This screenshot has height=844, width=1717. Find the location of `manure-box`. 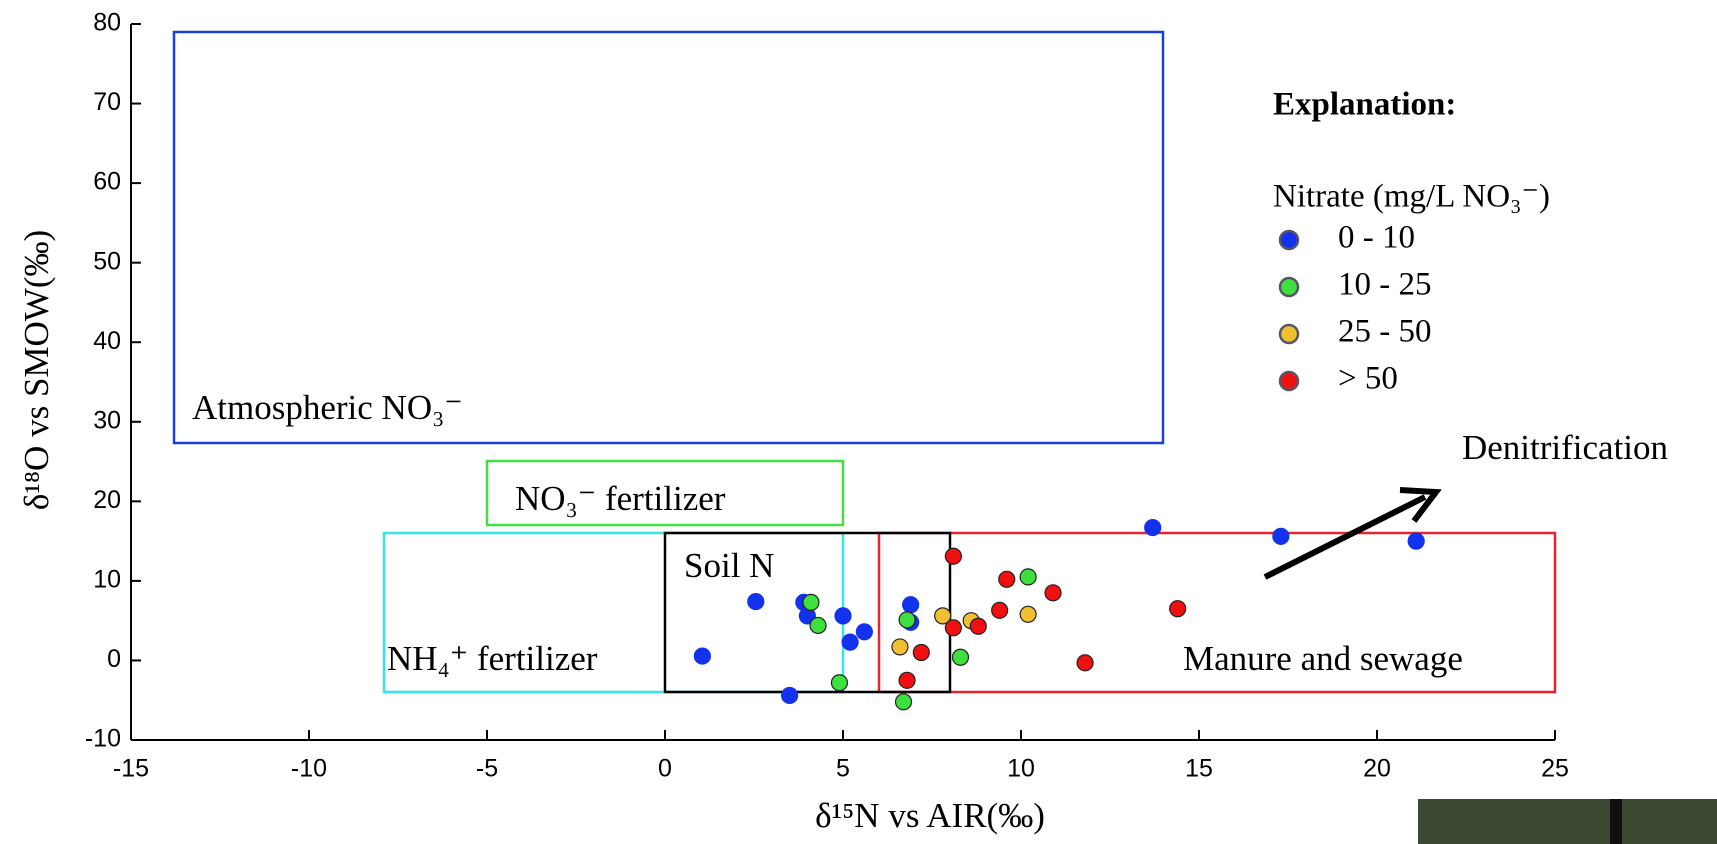

manure-box is located at coordinates (1217, 612).